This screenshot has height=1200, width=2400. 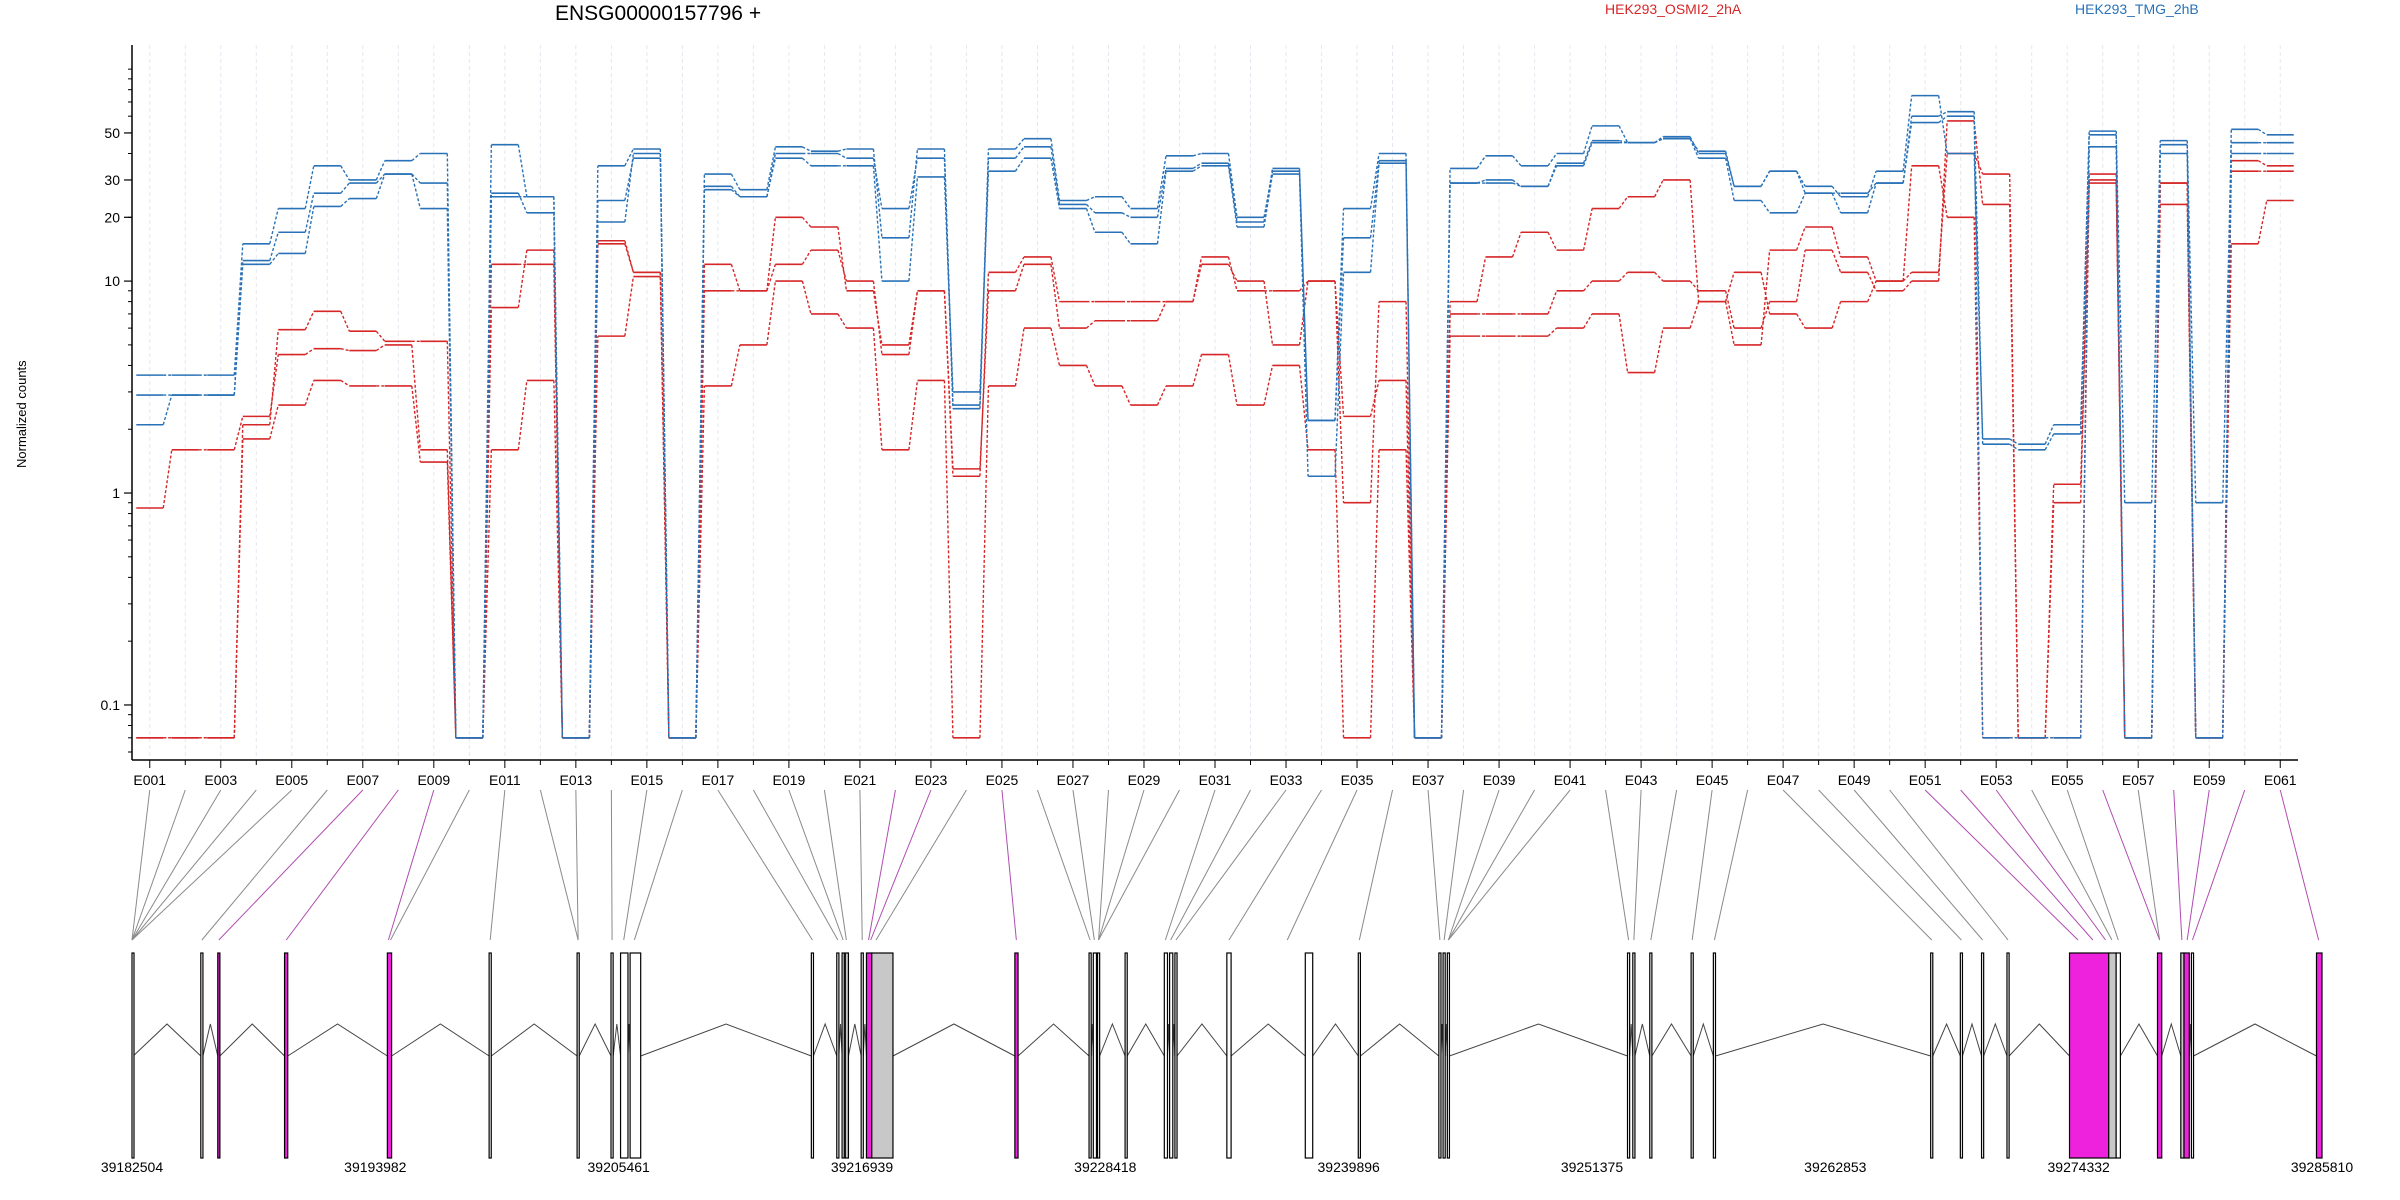 What do you see at coordinates (1073, 780) in the screenshot?
I see `x-tick-label-E027: E027` at bounding box center [1073, 780].